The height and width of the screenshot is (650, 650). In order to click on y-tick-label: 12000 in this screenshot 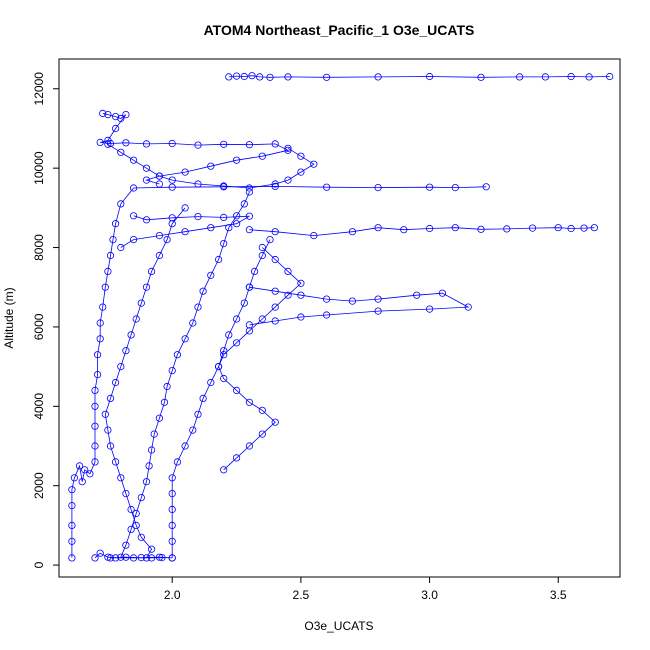, I will do `click(39, 89)`.